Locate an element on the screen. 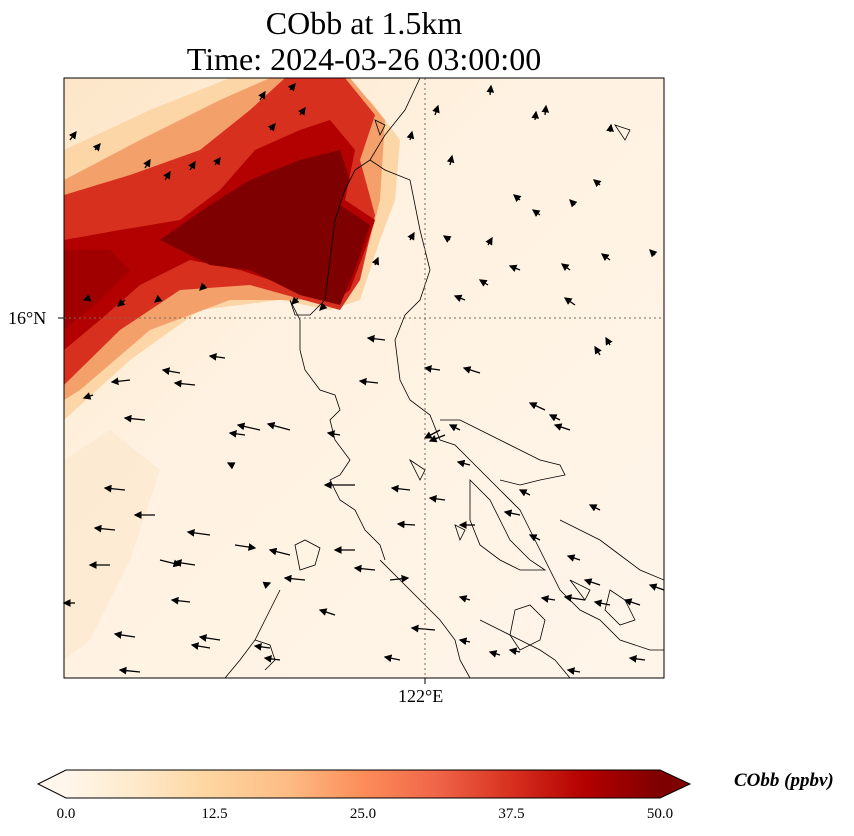 Image resolution: width=854 pixels, height=836 pixels. colorbar-label: CObb (ppbv) is located at coordinates (784, 780).